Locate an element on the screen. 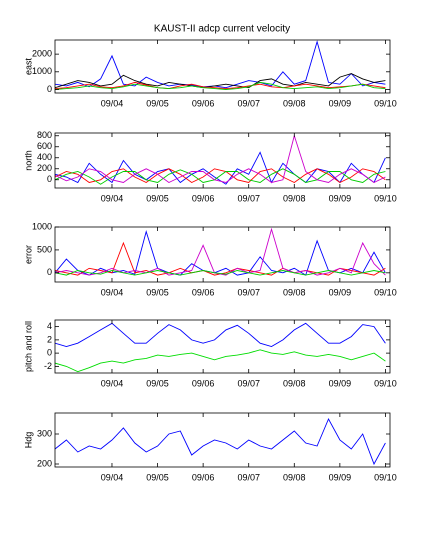 The height and width of the screenshot is (540, 432). y-tick-label: 800 is located at coordinates (44, 135).